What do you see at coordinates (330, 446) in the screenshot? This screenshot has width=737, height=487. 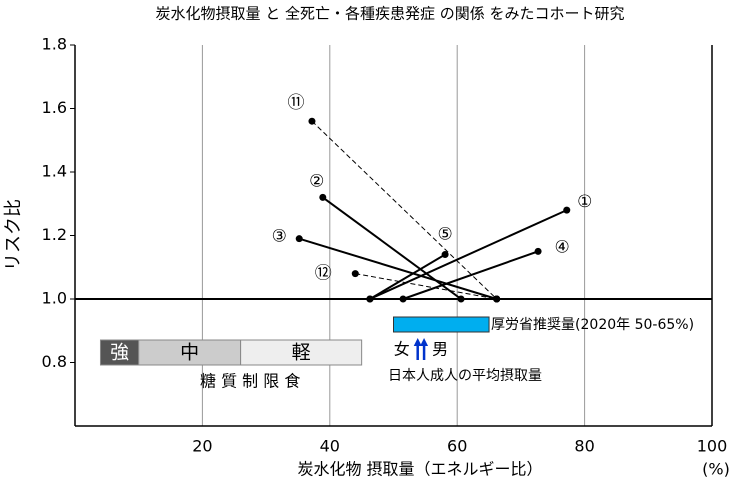 I see `x-tick-label: 40` at bounding box center [330, 446].